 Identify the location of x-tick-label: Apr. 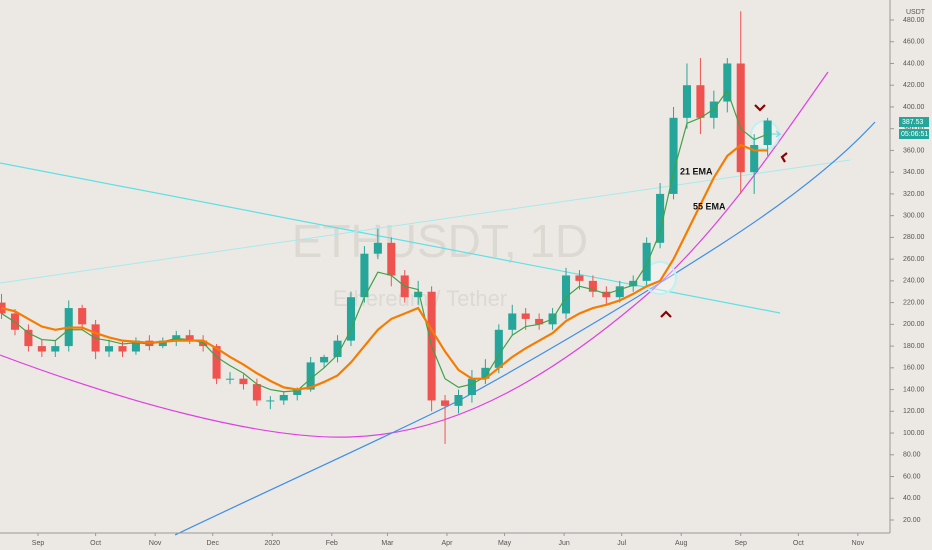
(448, 543).